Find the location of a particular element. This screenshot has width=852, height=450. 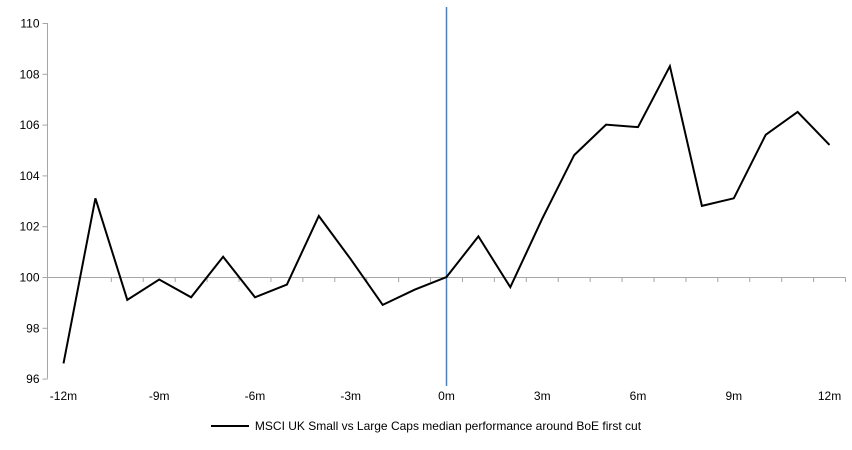

y-tick-label: 108 is located at coordinates (29, 74).